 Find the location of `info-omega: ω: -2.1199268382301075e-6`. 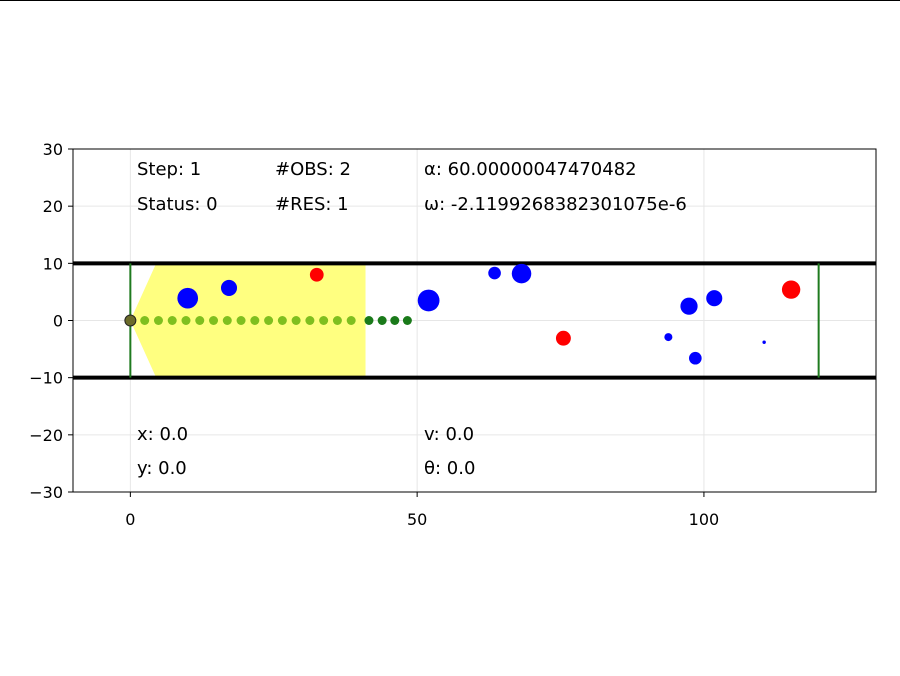

info-omega: ω: -2.1199268382301075e-6 is located at coordinates (555, 204).